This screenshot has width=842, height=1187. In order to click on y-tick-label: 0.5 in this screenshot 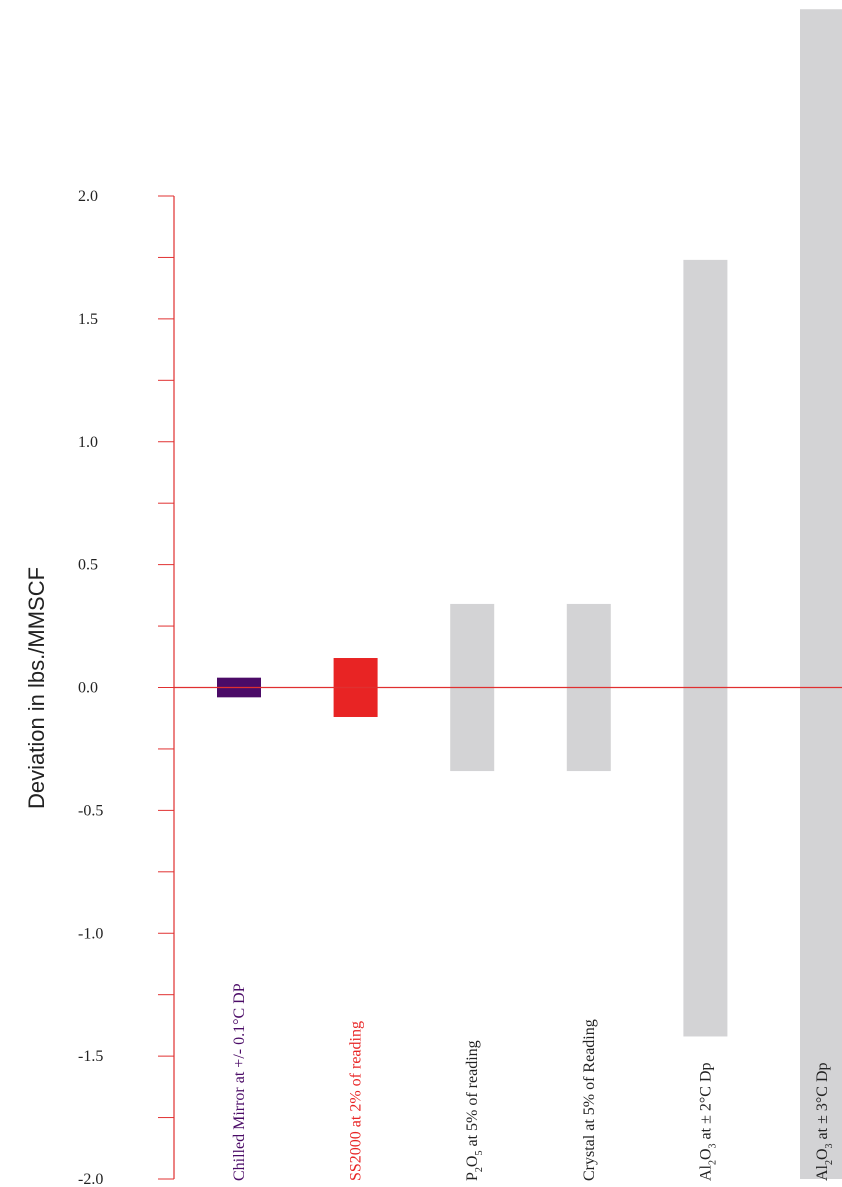, I will do `click(88, 565)`.